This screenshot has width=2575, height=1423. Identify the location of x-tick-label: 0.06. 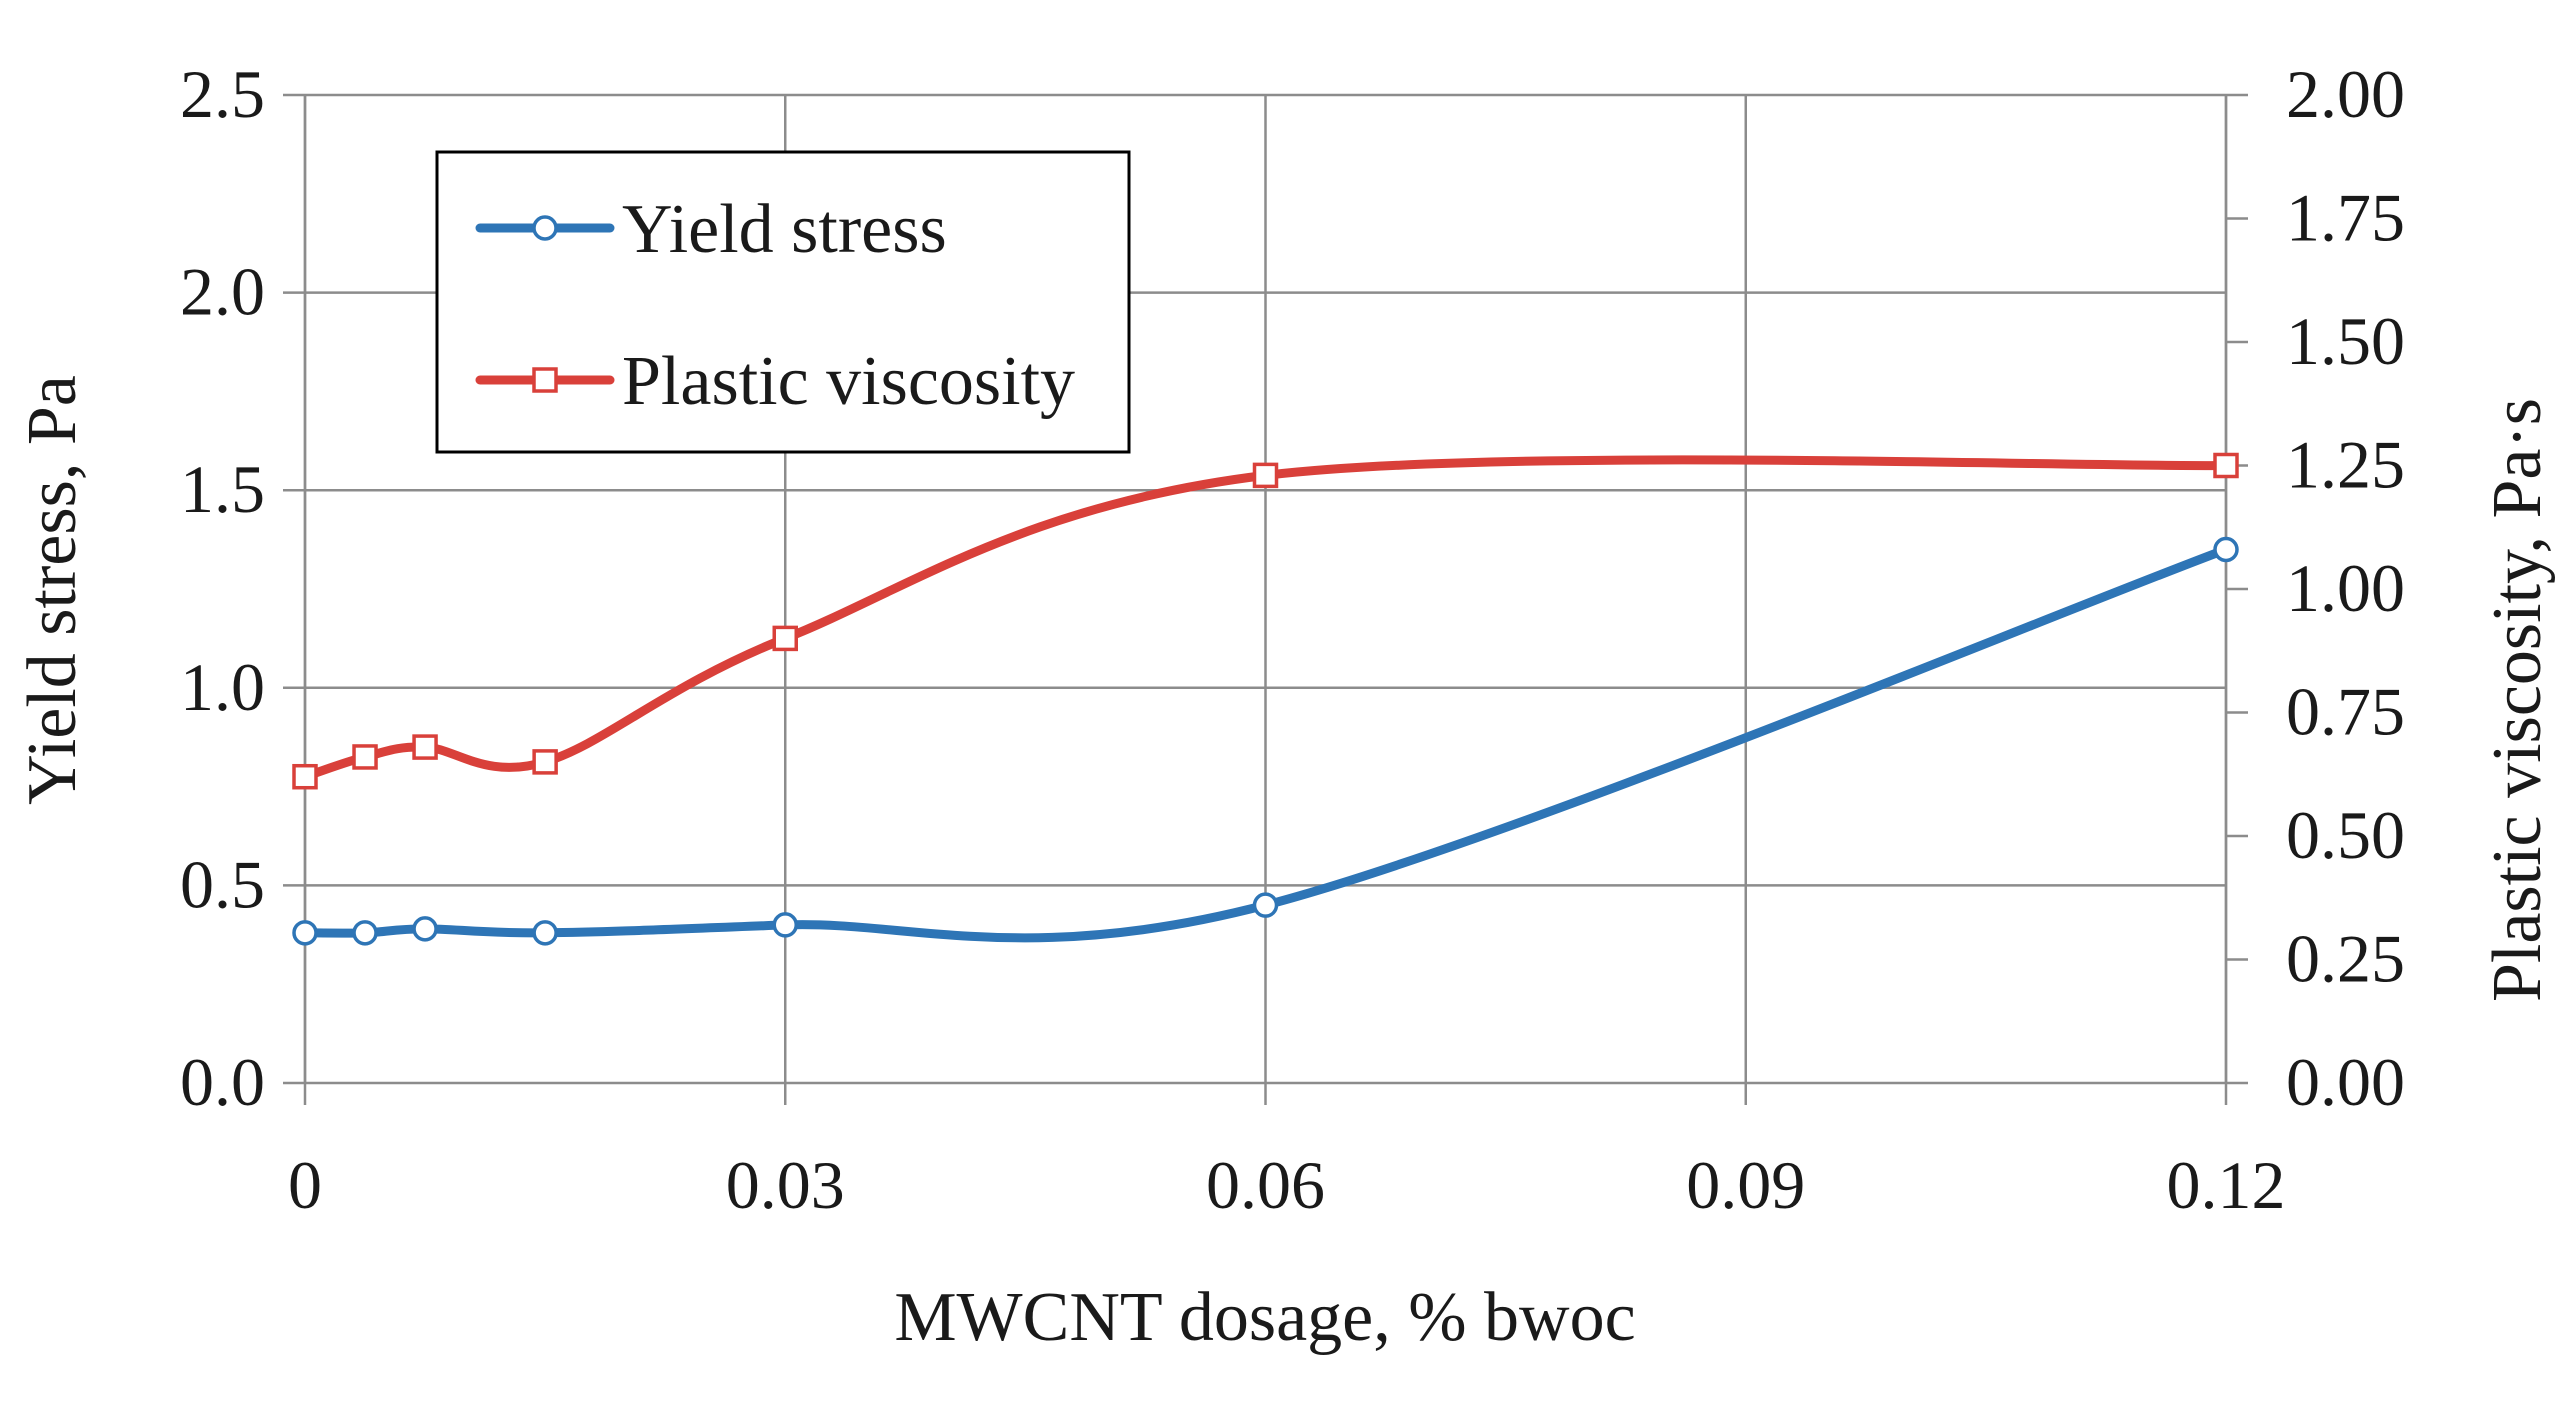
(1265, 1185).